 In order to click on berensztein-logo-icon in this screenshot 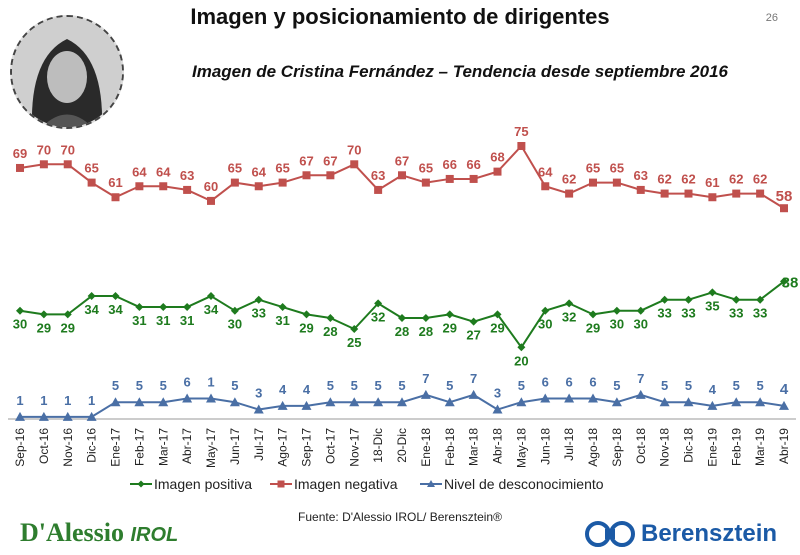, I will do `click(610, 534)`.